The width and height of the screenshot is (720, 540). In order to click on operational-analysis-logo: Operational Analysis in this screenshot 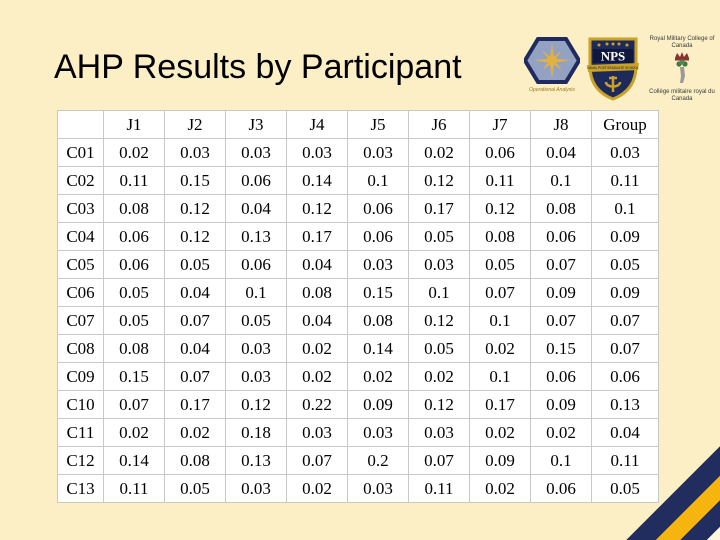, I will do `click(552, 64)`.